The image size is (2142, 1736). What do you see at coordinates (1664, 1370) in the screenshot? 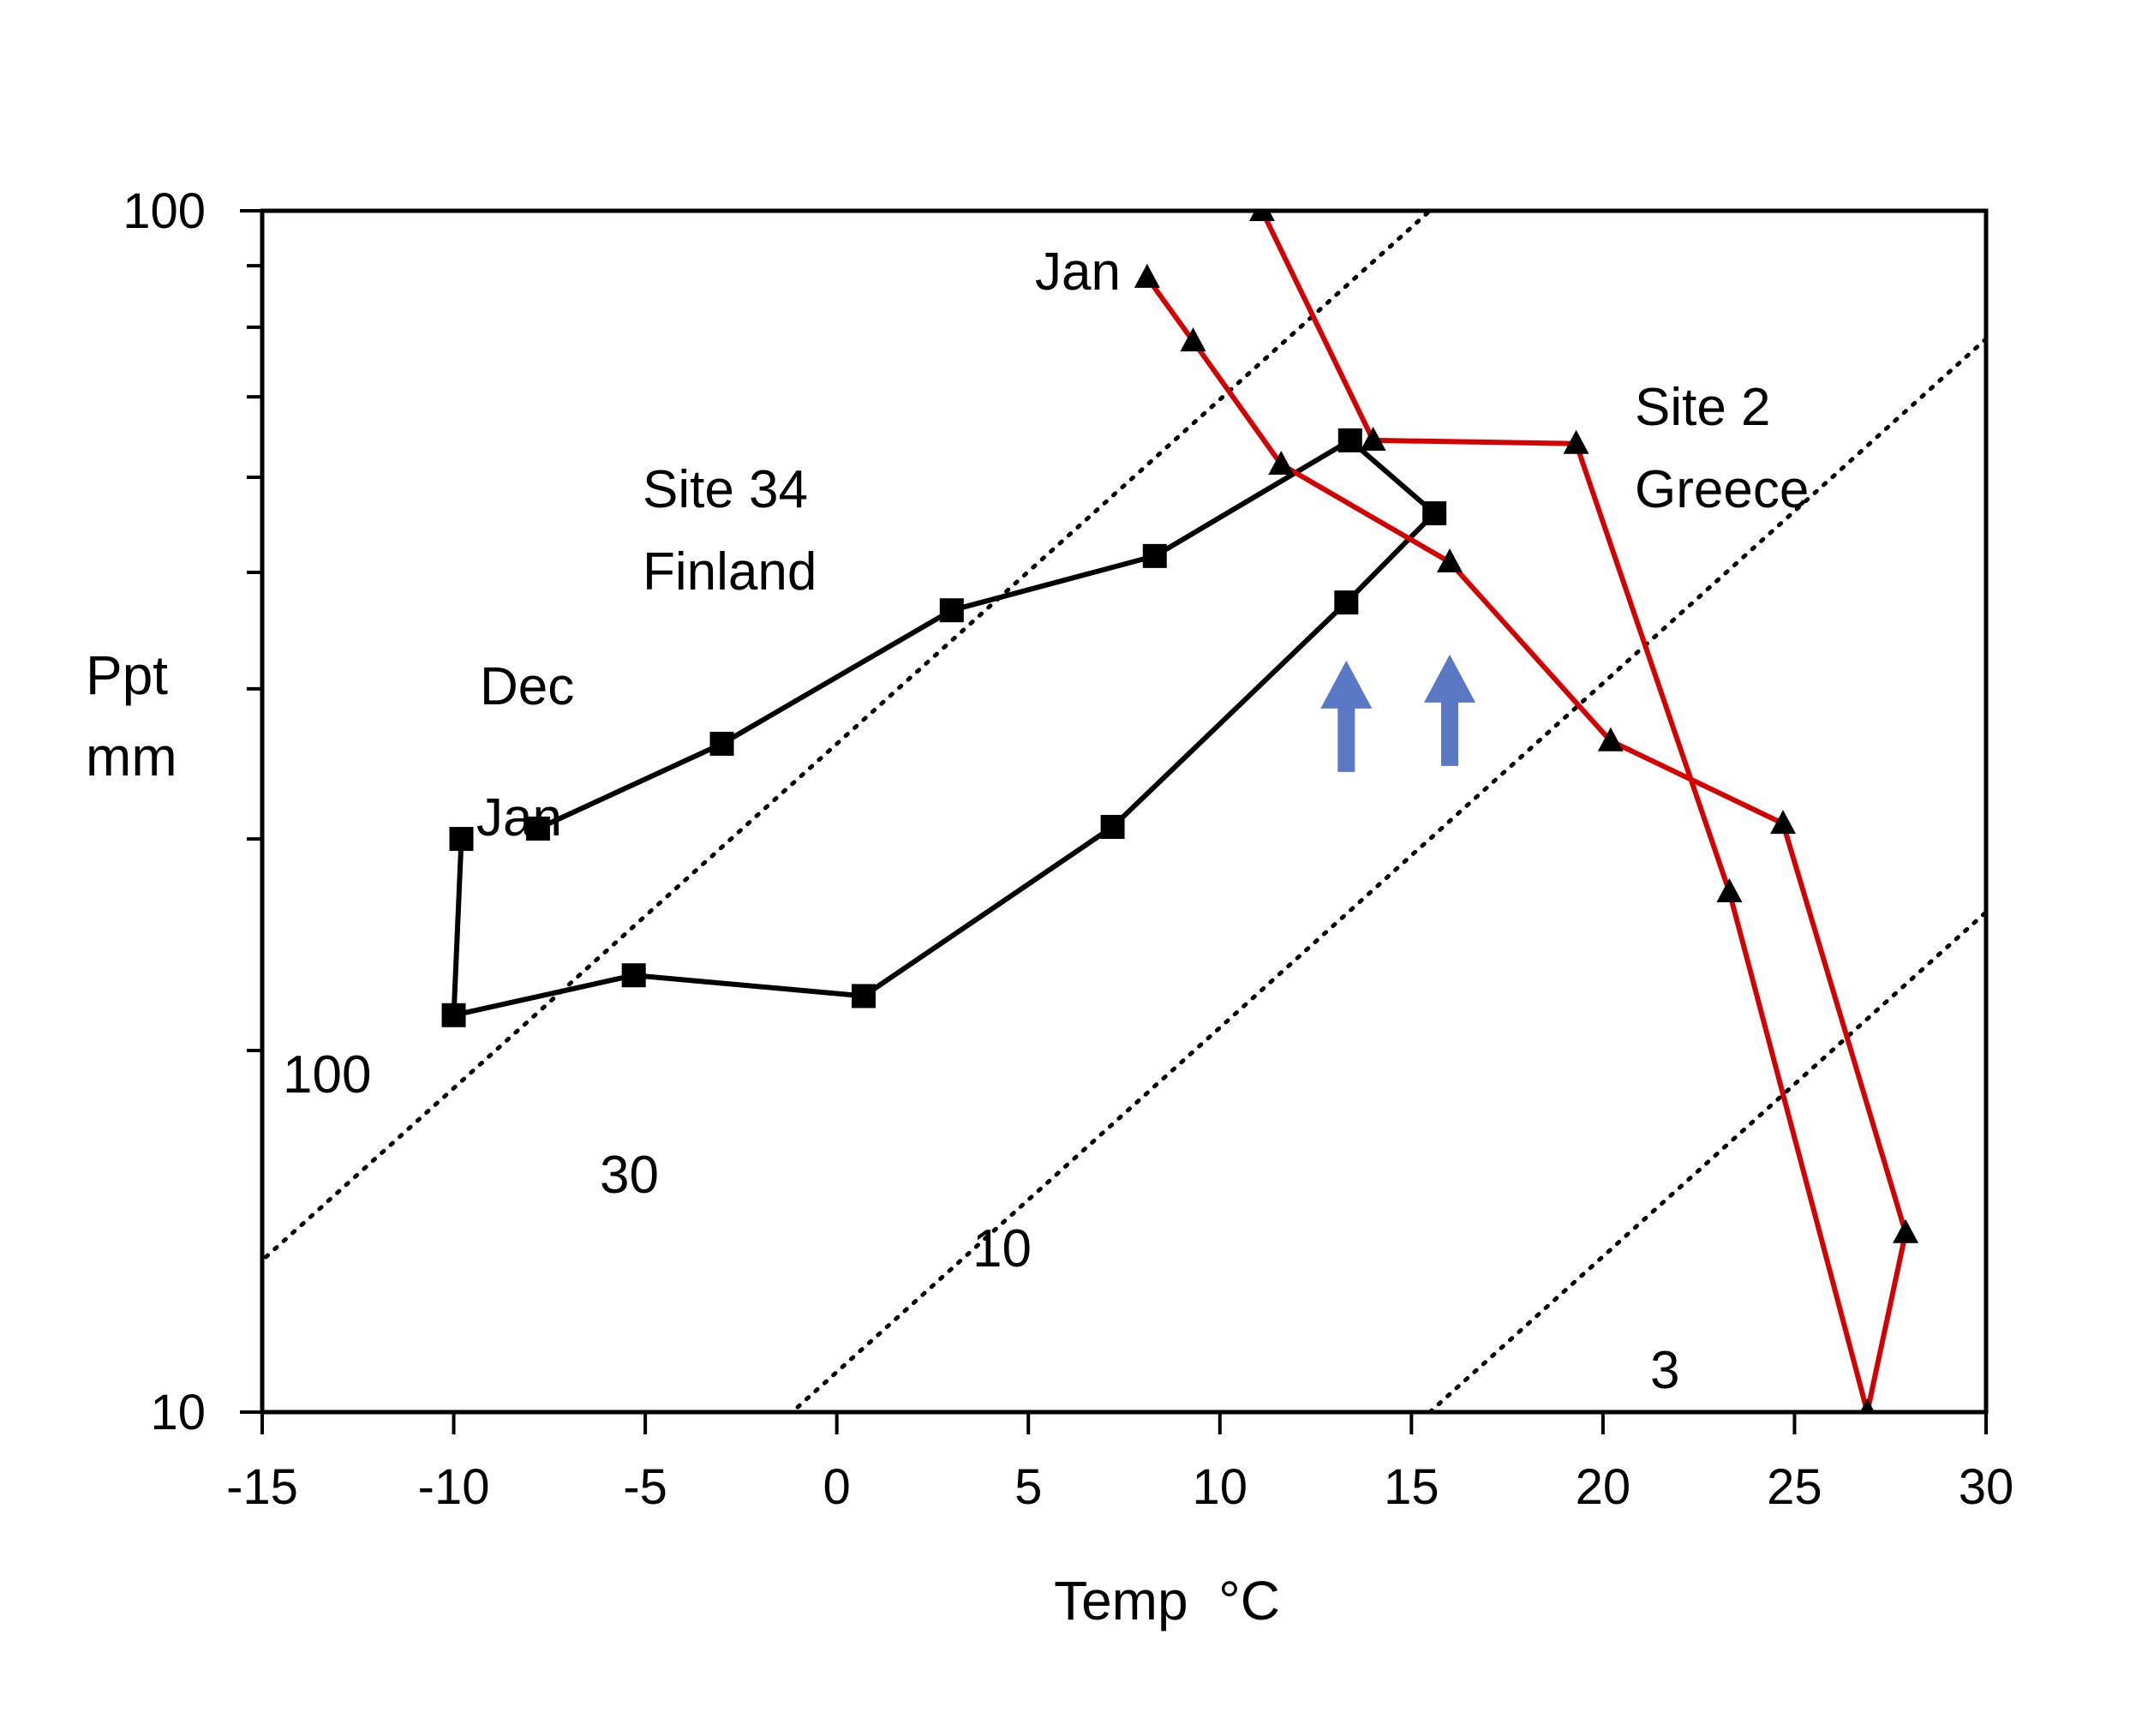
I see `contour-label-3: 3` at bounding box center [1664, 1370].